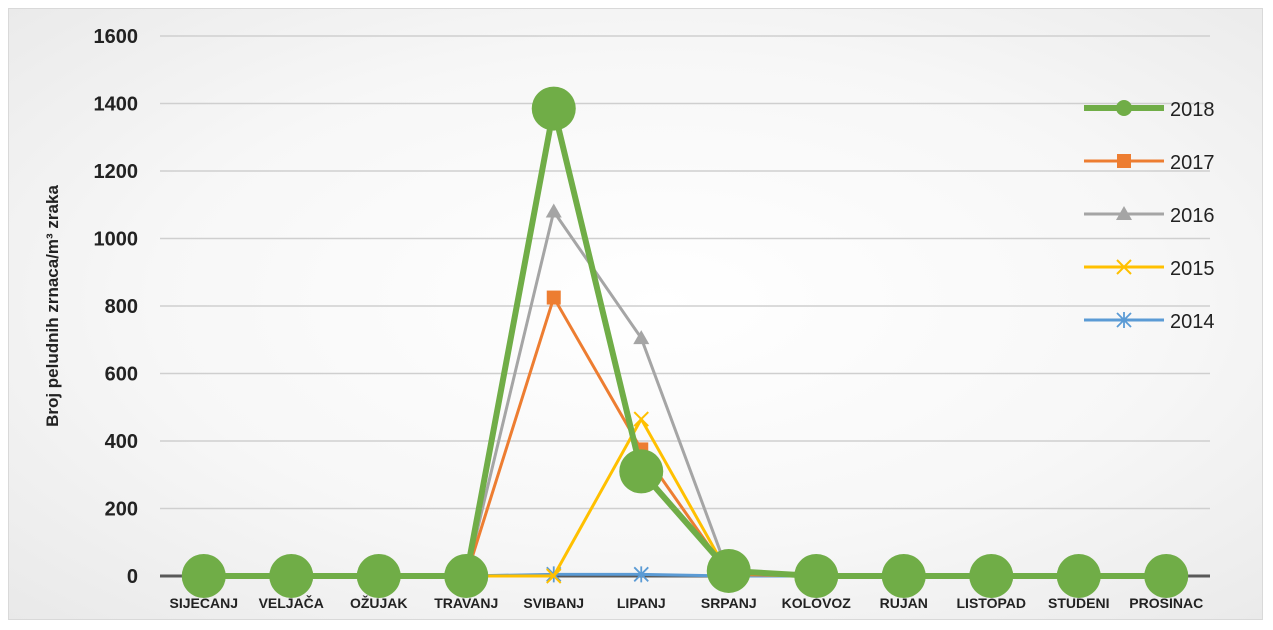  I want to click on x-tick-label: SVIBANJ, so click(553, 603).